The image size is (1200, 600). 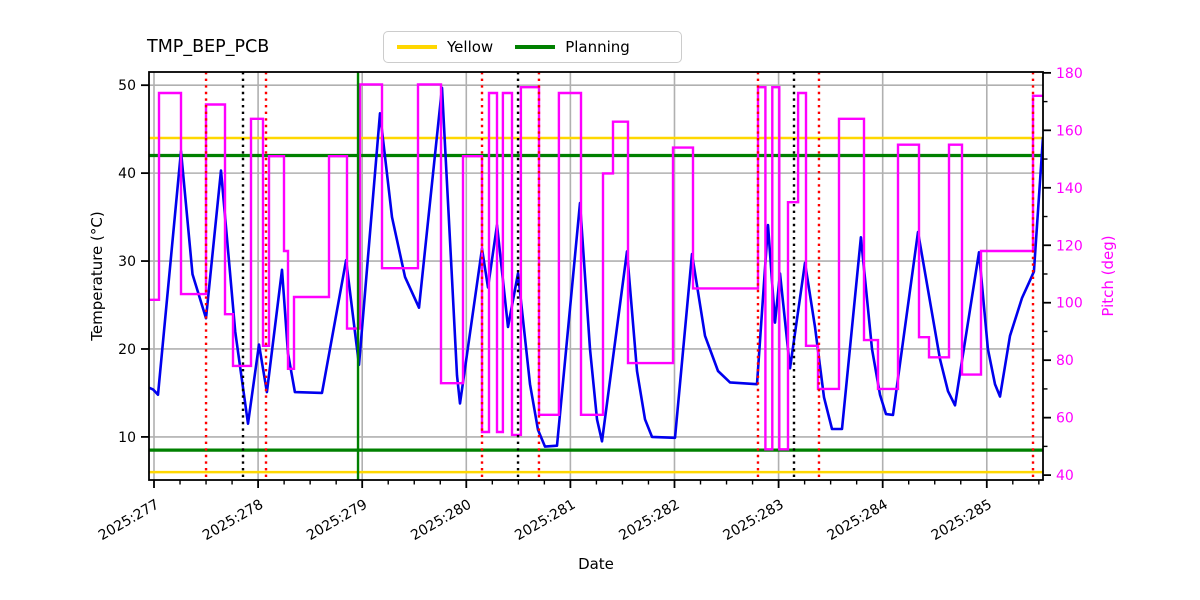 I want to click on x-axis-label: Date, so click(x=596, y=564).